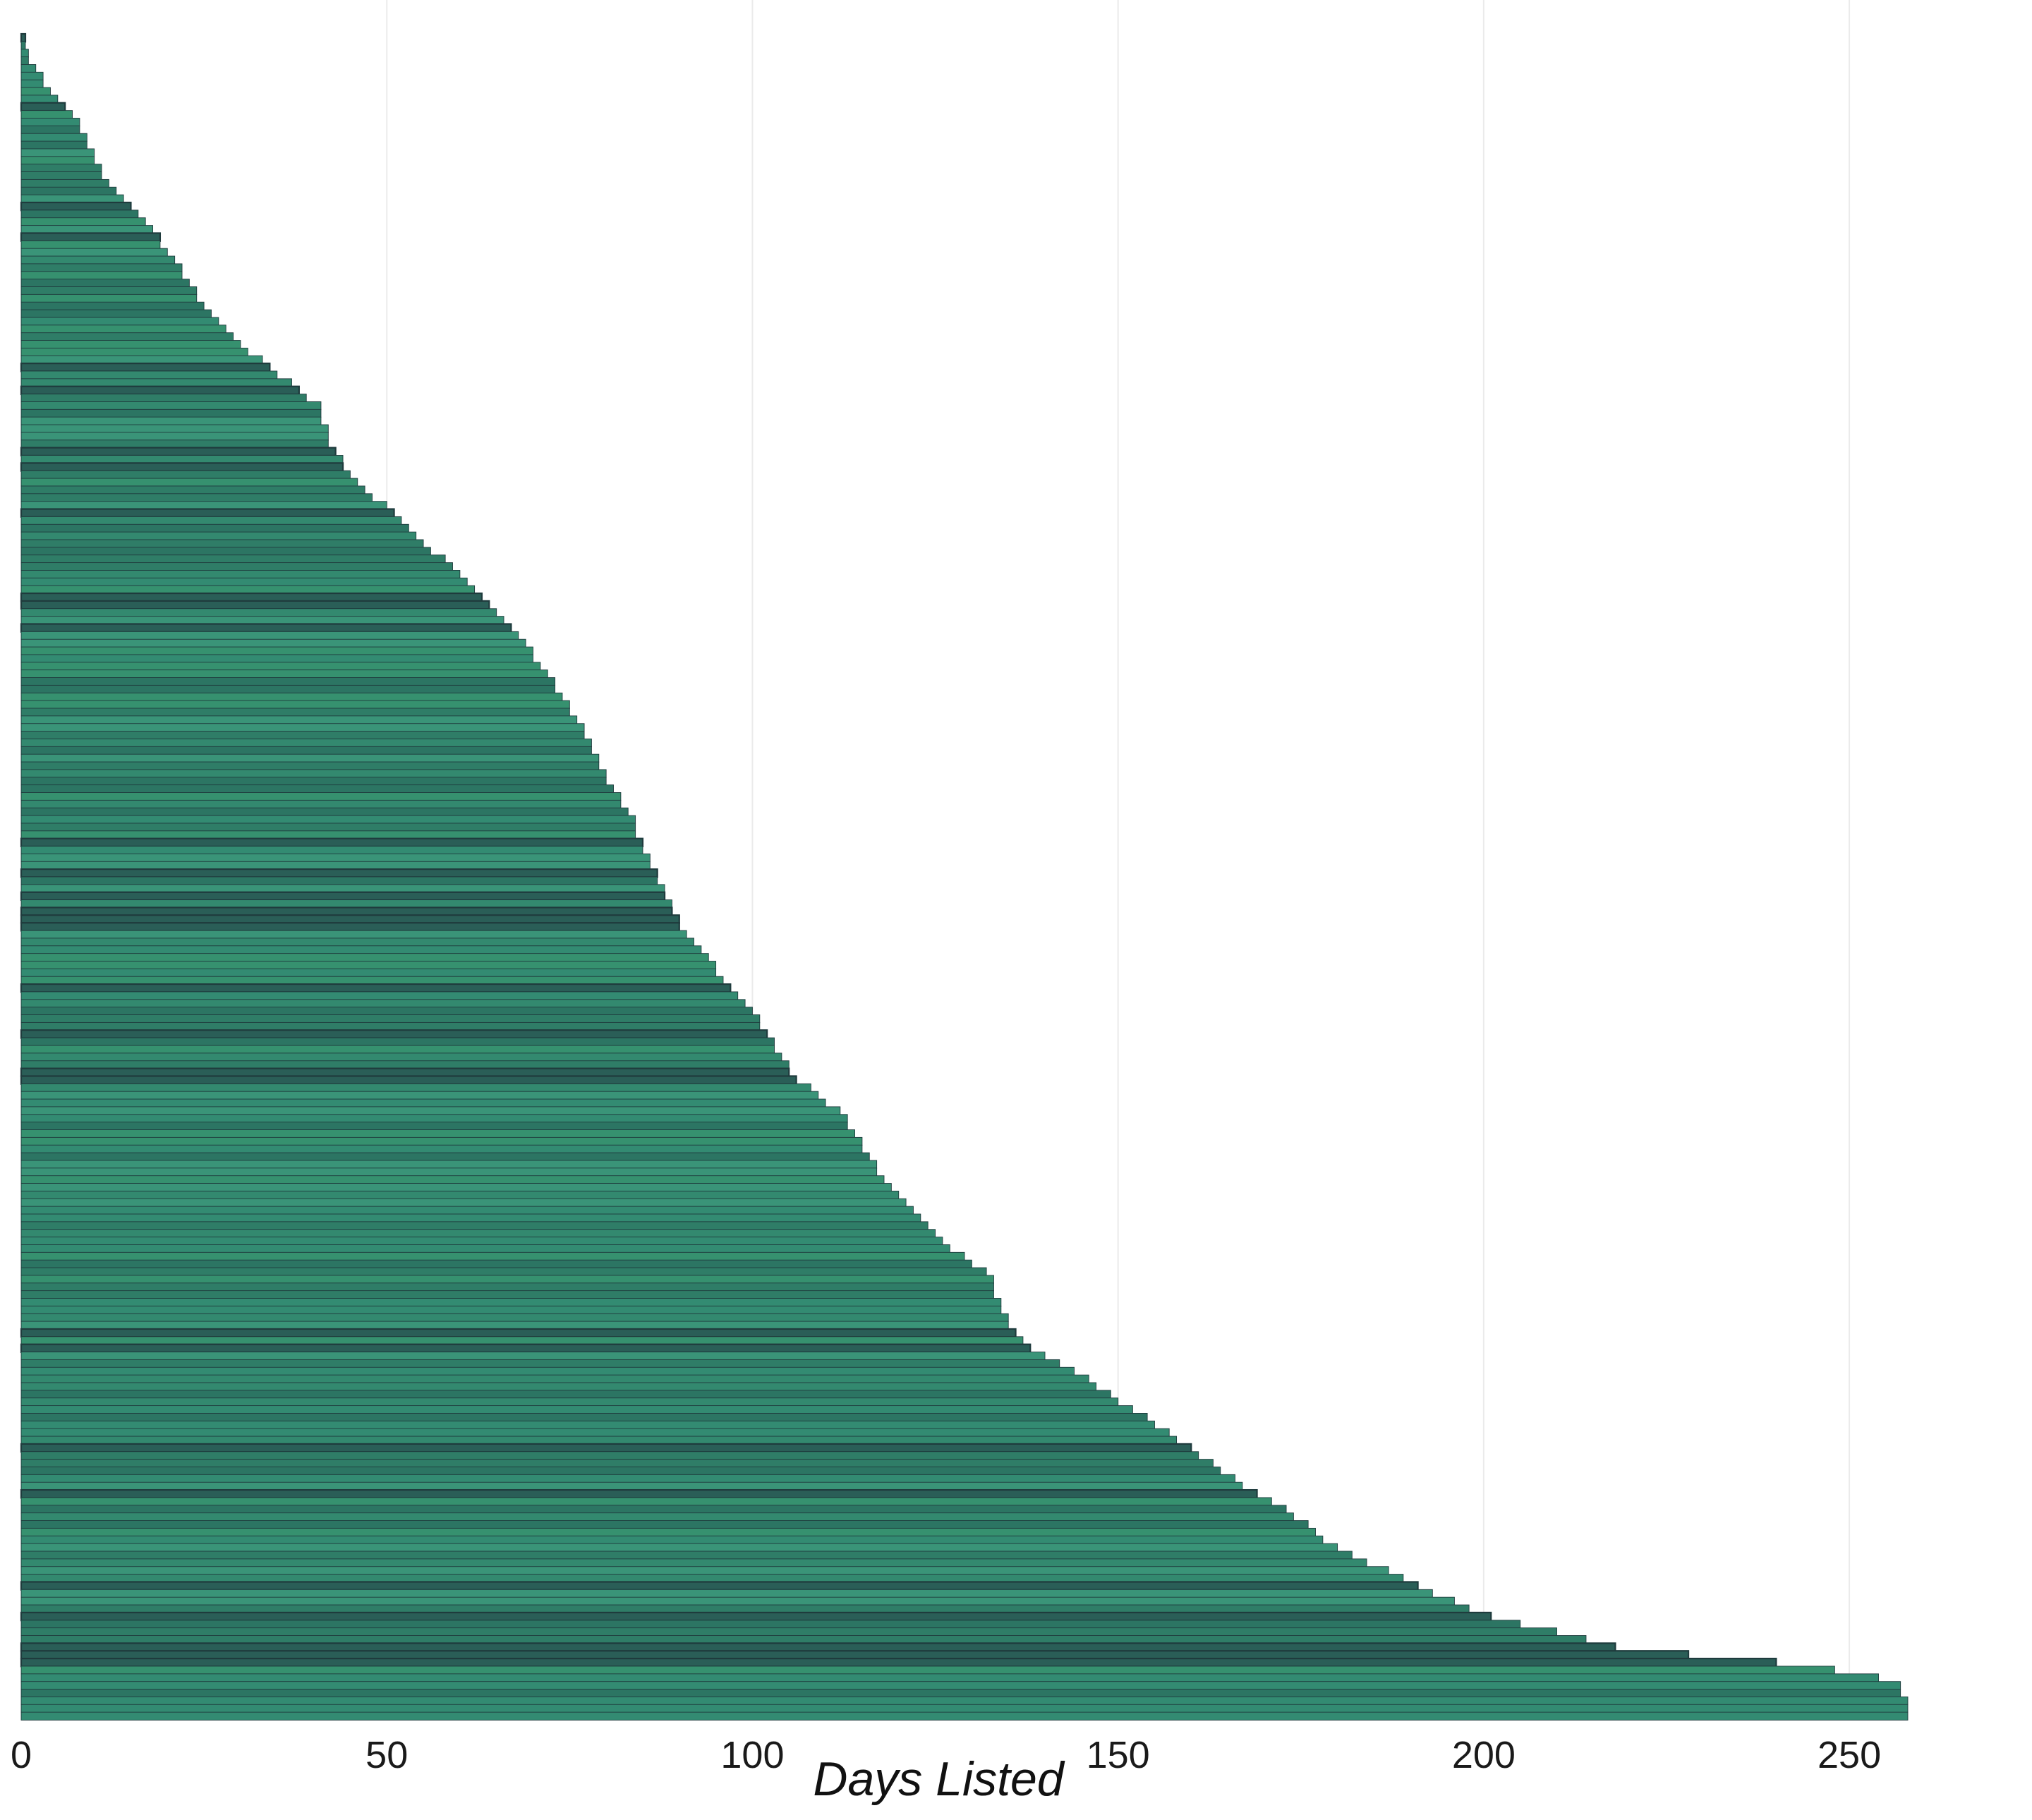 This screenshot has width=2032, height=1820. I want to click on x-tick-label-250: 250, so click(1849, 1755).